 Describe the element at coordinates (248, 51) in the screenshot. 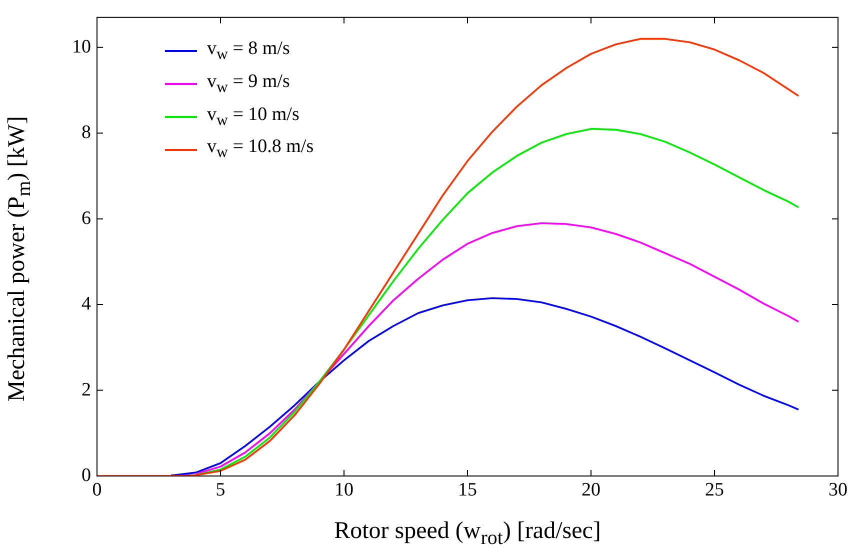

I see `legend-label: v$_{w}$ = 8 m/s` at that location.